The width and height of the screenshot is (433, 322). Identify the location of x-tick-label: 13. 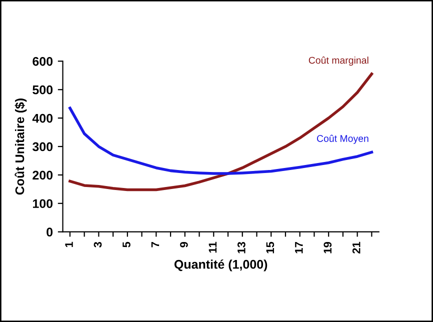
(241, 248).